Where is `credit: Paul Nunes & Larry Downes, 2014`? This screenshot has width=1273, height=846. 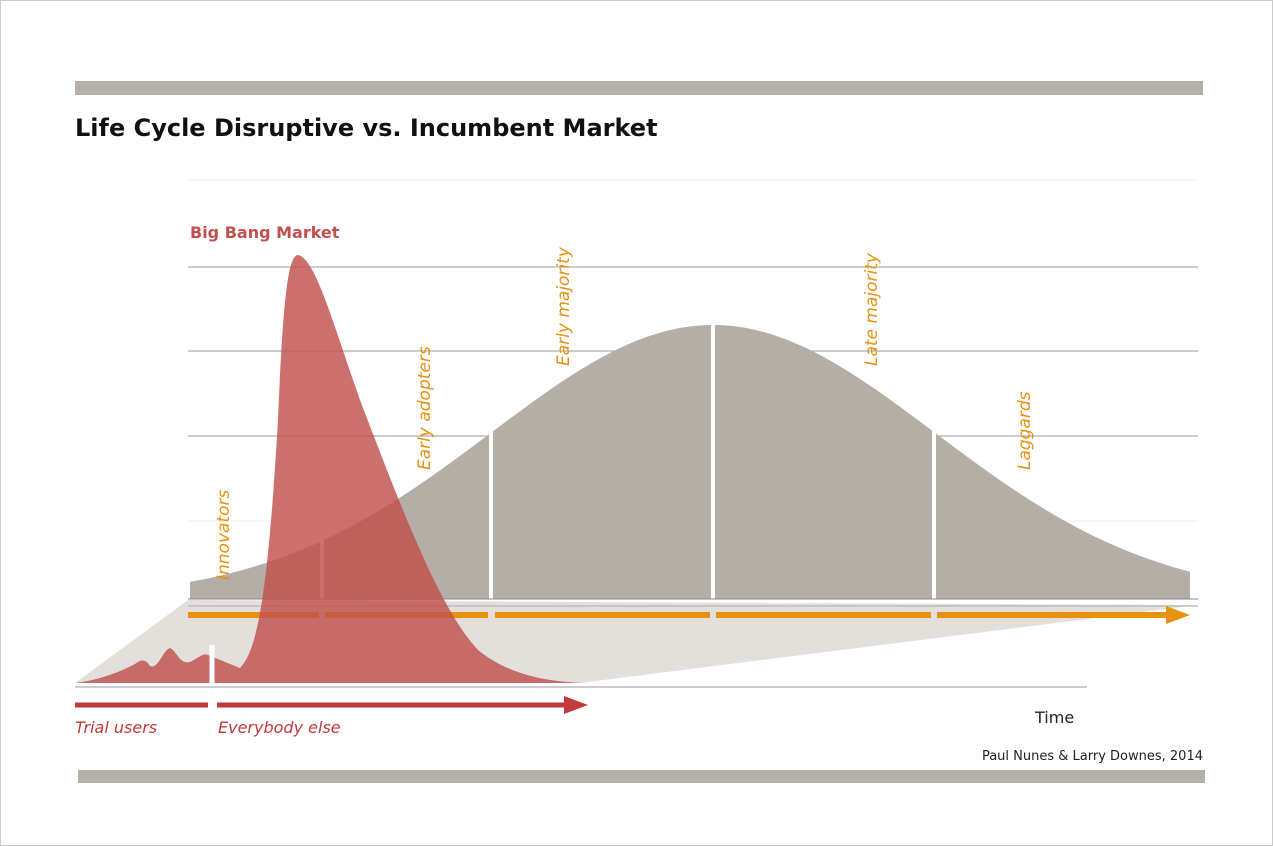 credit: Paul Nunes & Larry Downes, 2014 is located at coordinates (1092, 756).